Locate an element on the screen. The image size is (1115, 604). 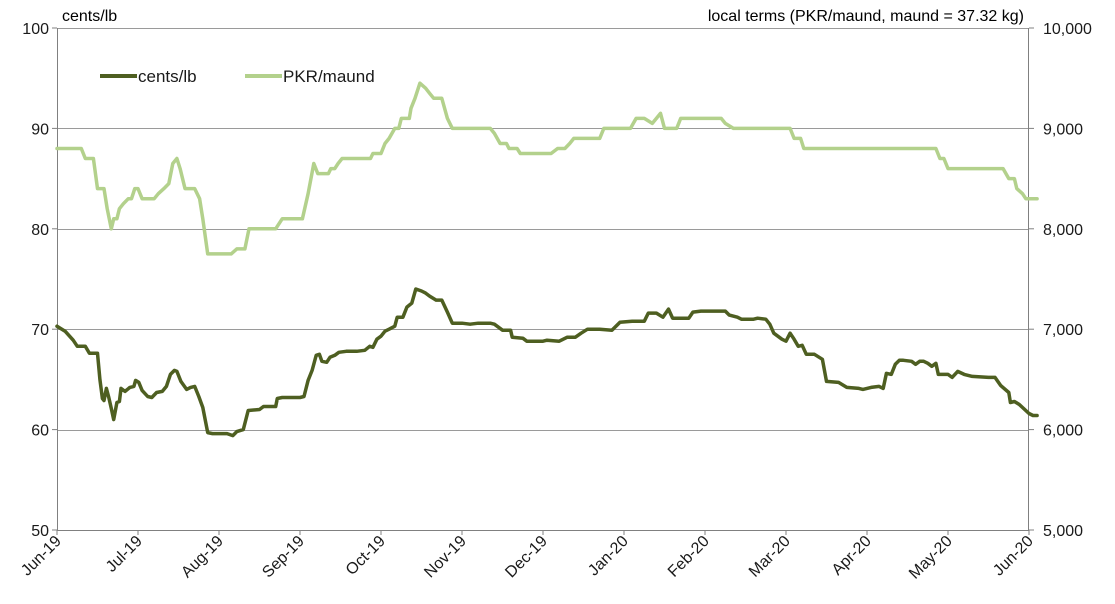
x-tick-label: Sep-19 is located at coordinates (283, 557).